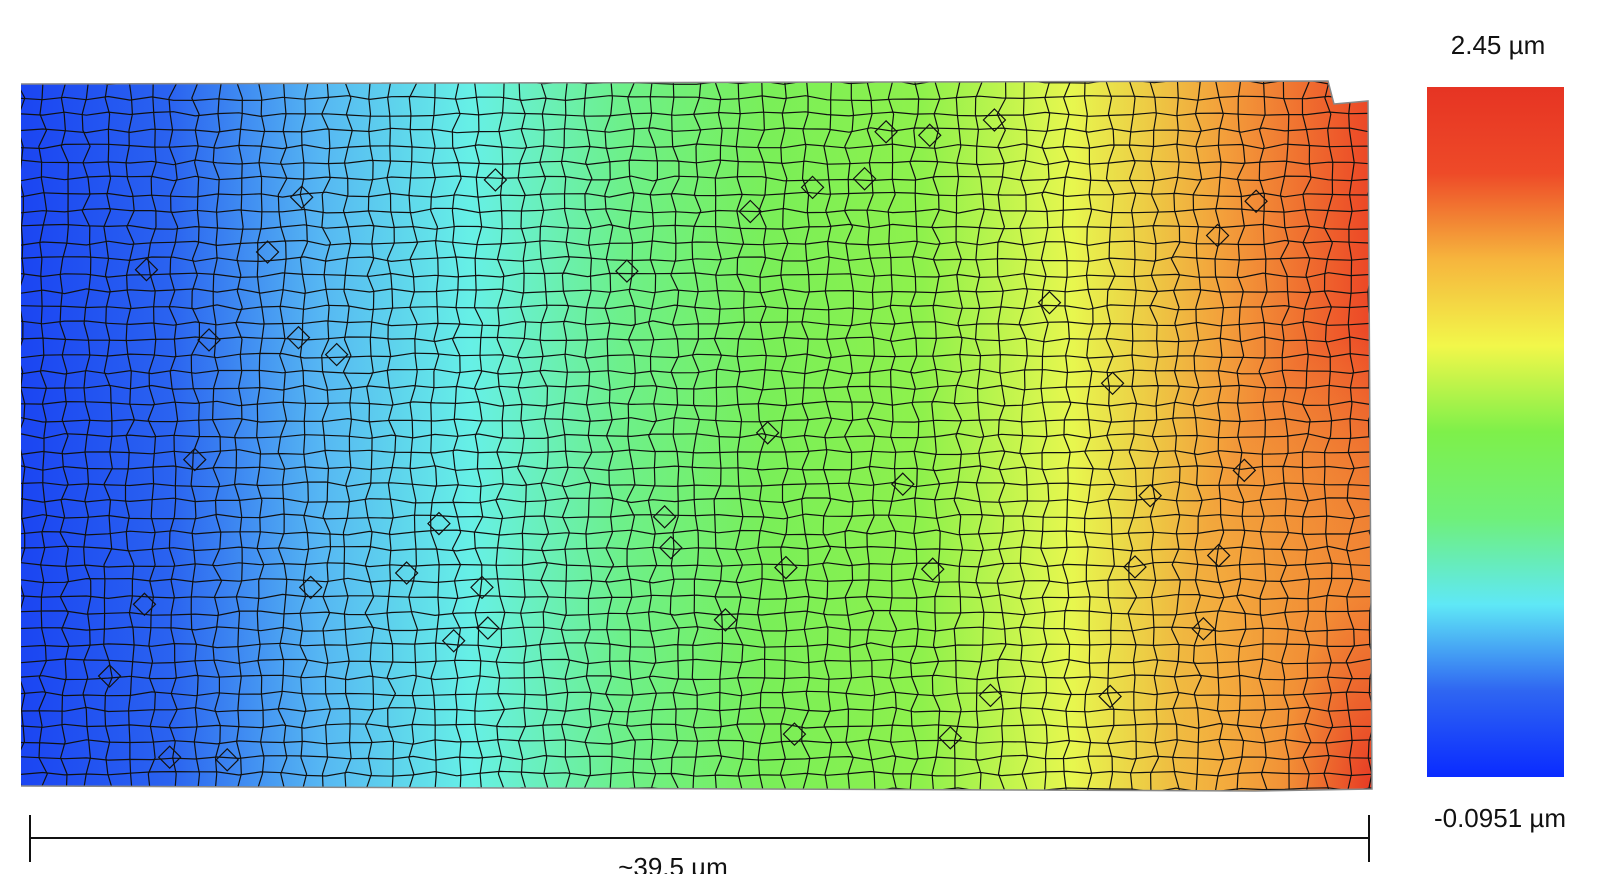  I want to click on colorbar-max-label: 2.45 µm, so click(1498, 45).